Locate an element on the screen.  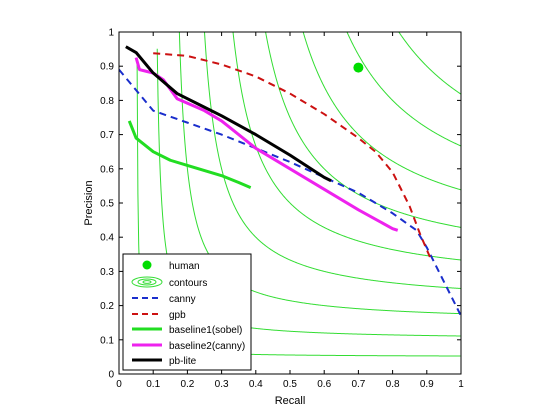
x-tick-label: 0.5 is located at coordinates (290, 384).